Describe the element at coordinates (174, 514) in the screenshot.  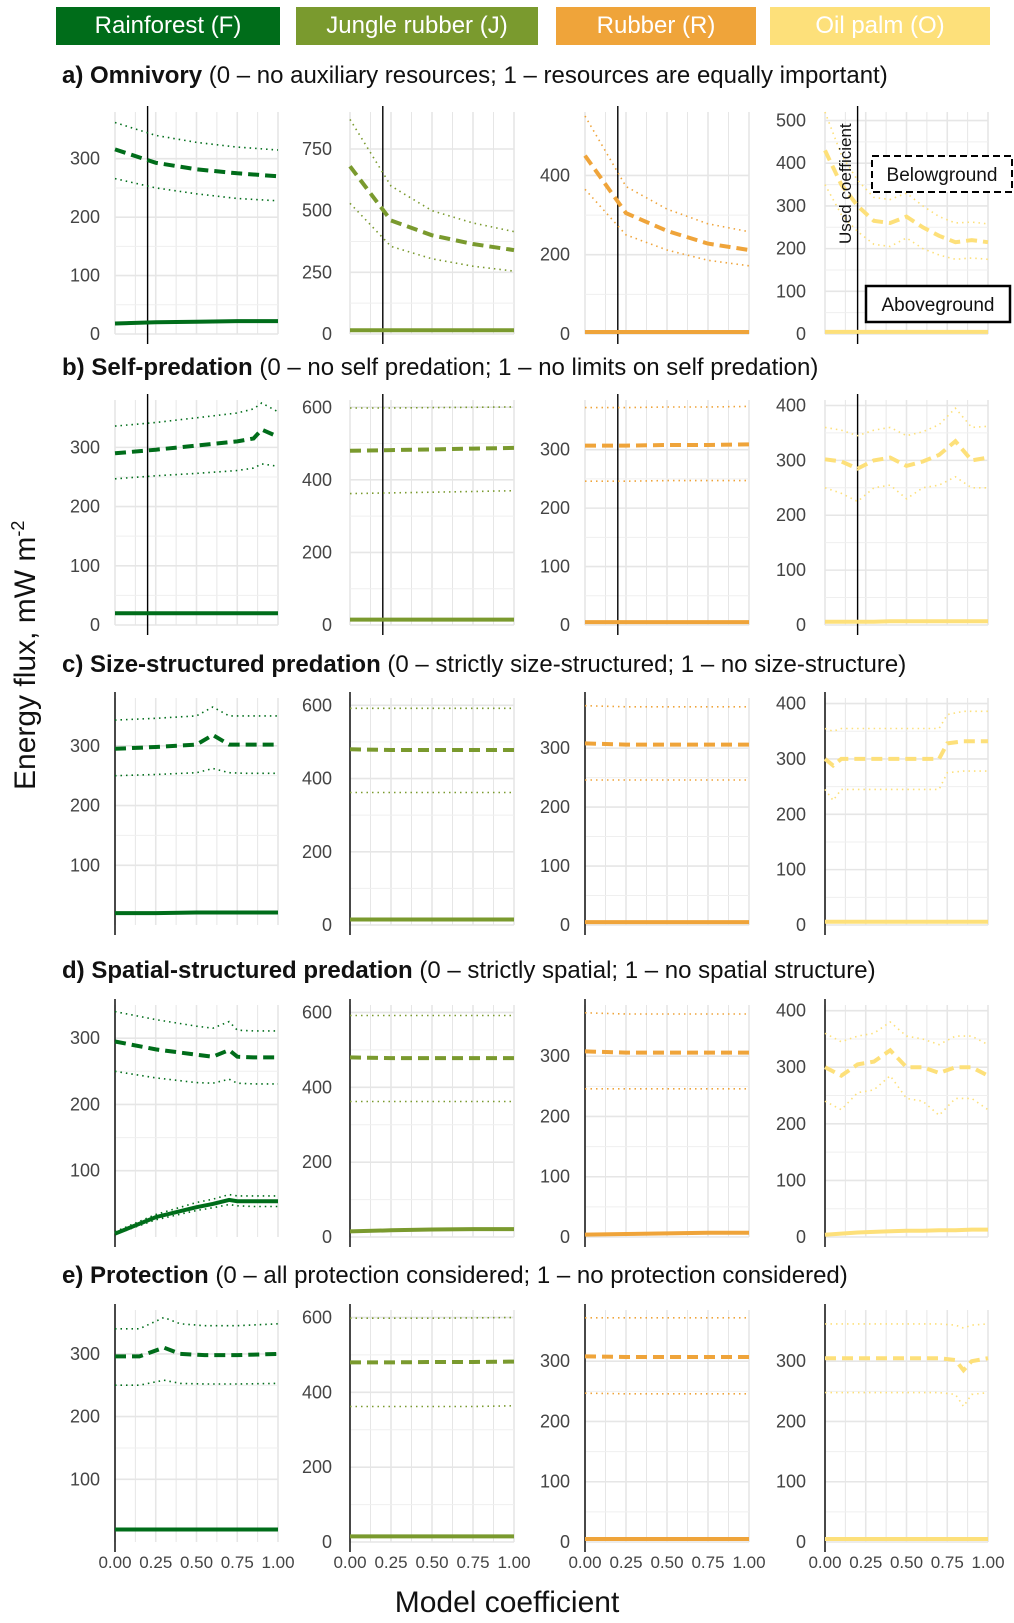
I see `subplot-rainforest: 0 100 200 300` at that location.